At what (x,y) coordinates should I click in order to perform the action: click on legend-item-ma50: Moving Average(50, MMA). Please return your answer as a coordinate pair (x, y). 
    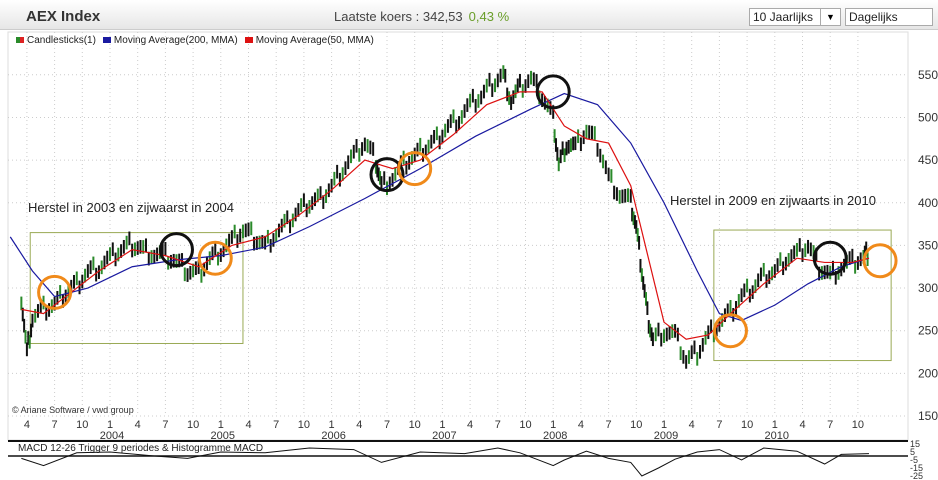
    Looking at the image, I should click on (309, 40).